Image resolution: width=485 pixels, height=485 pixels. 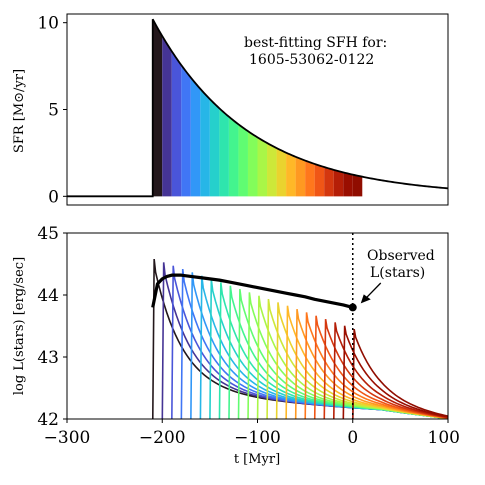 What do you see at coordinates (352, 307) in the screenshot?
I see `observed-luminosity-point` at bounding box center [352, 307].